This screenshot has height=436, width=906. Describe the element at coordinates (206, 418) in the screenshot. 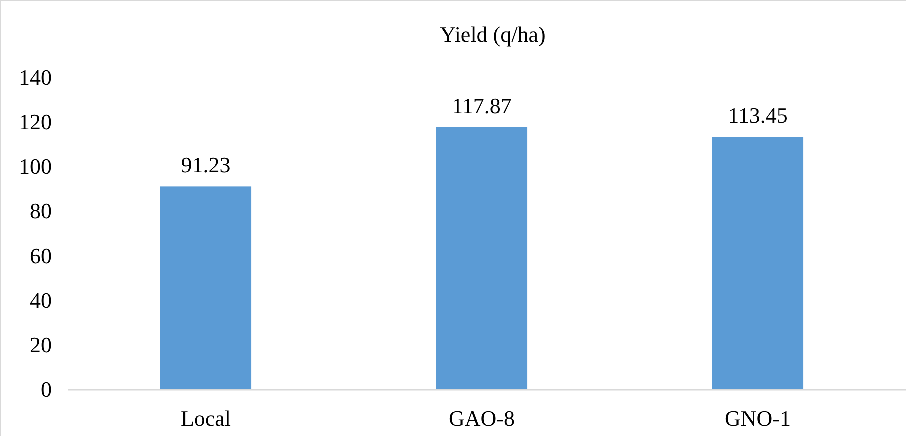

I see `x-tick-label: Local` at that location.